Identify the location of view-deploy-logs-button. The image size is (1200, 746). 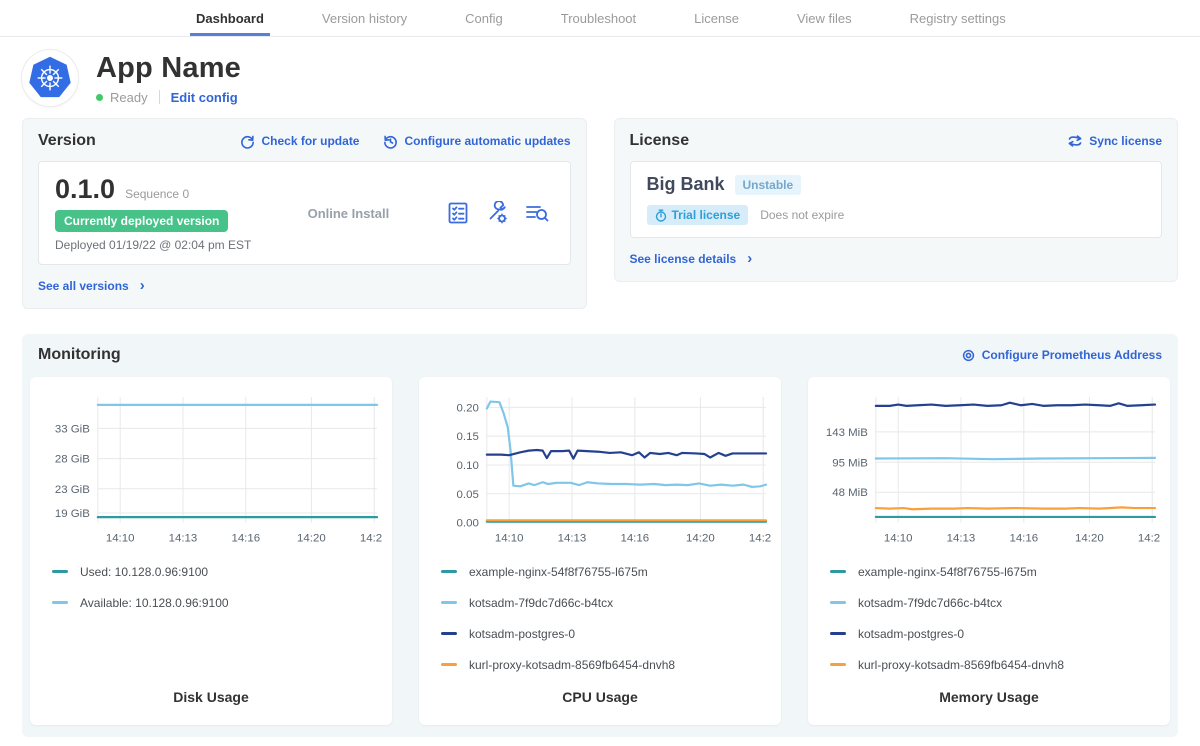
(537, 213).